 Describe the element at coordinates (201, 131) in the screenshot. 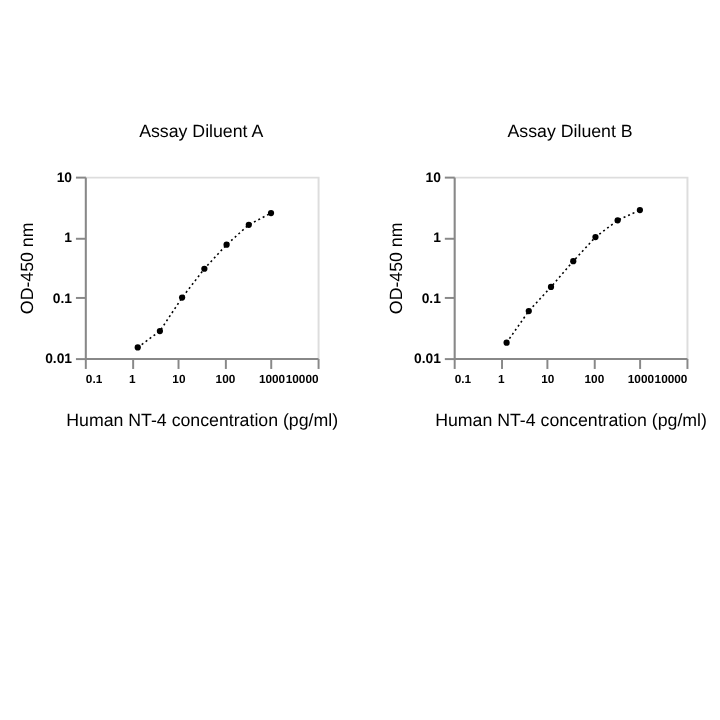

I see `chart-title: Assay Diluent A` at that location.